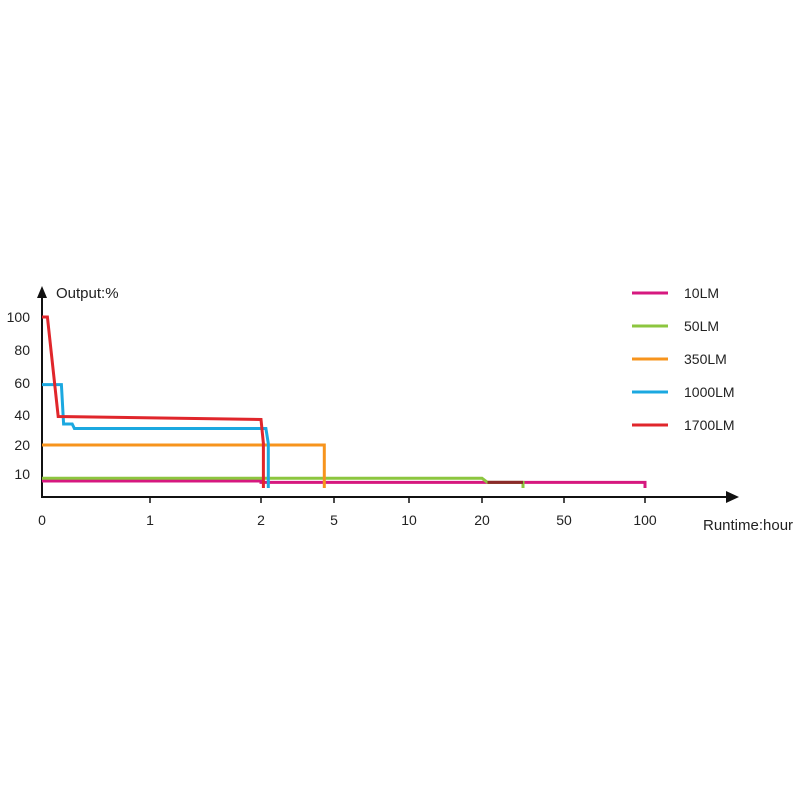  Describe the element at coordinates (22, 350) in the screenshot. I see `y-tick-label: 80` at that location.